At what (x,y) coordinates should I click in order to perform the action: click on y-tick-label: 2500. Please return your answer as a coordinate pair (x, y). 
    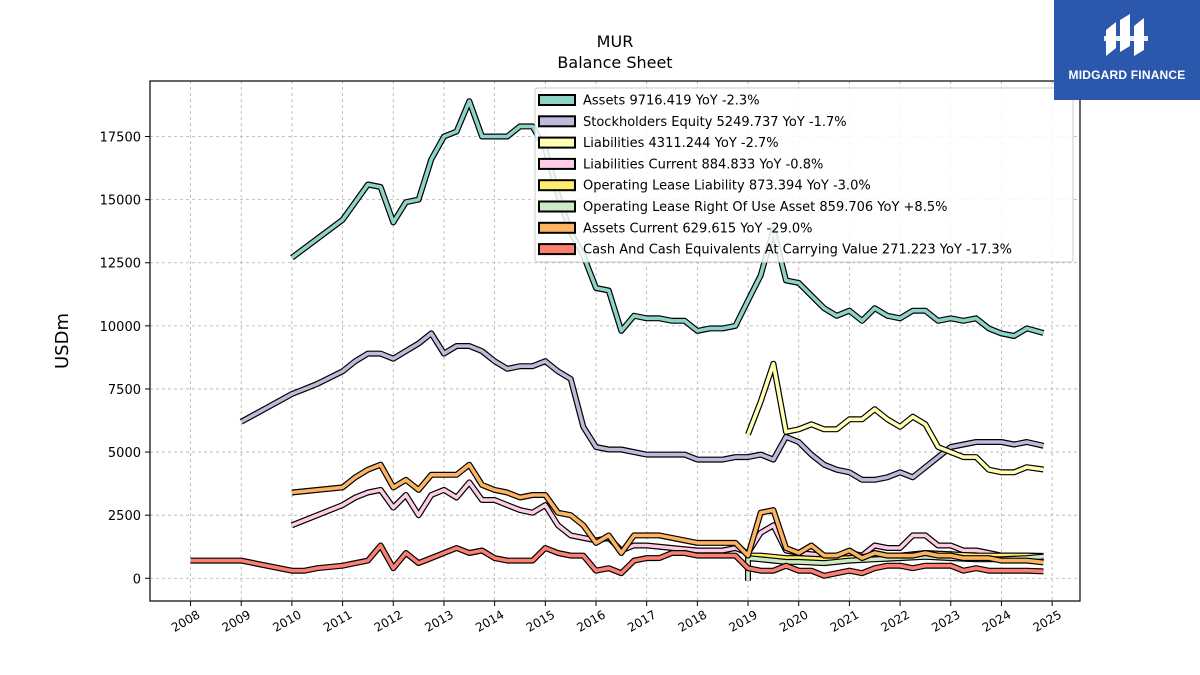
    Looking at the image, I should click on (124, 516).